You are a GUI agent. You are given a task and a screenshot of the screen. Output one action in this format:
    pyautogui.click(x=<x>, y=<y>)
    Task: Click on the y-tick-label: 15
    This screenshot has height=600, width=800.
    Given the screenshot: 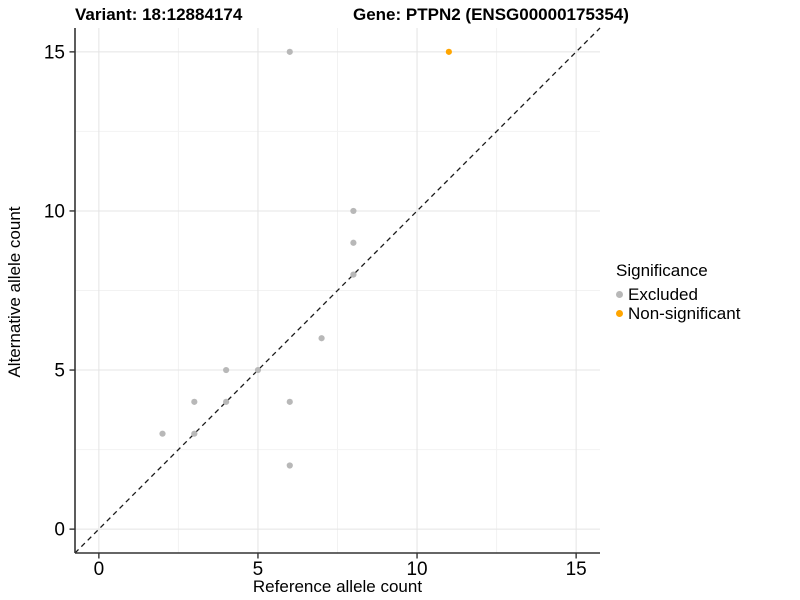 What is the action you would take?
    pyautogui.click(x=54, y=52)
    